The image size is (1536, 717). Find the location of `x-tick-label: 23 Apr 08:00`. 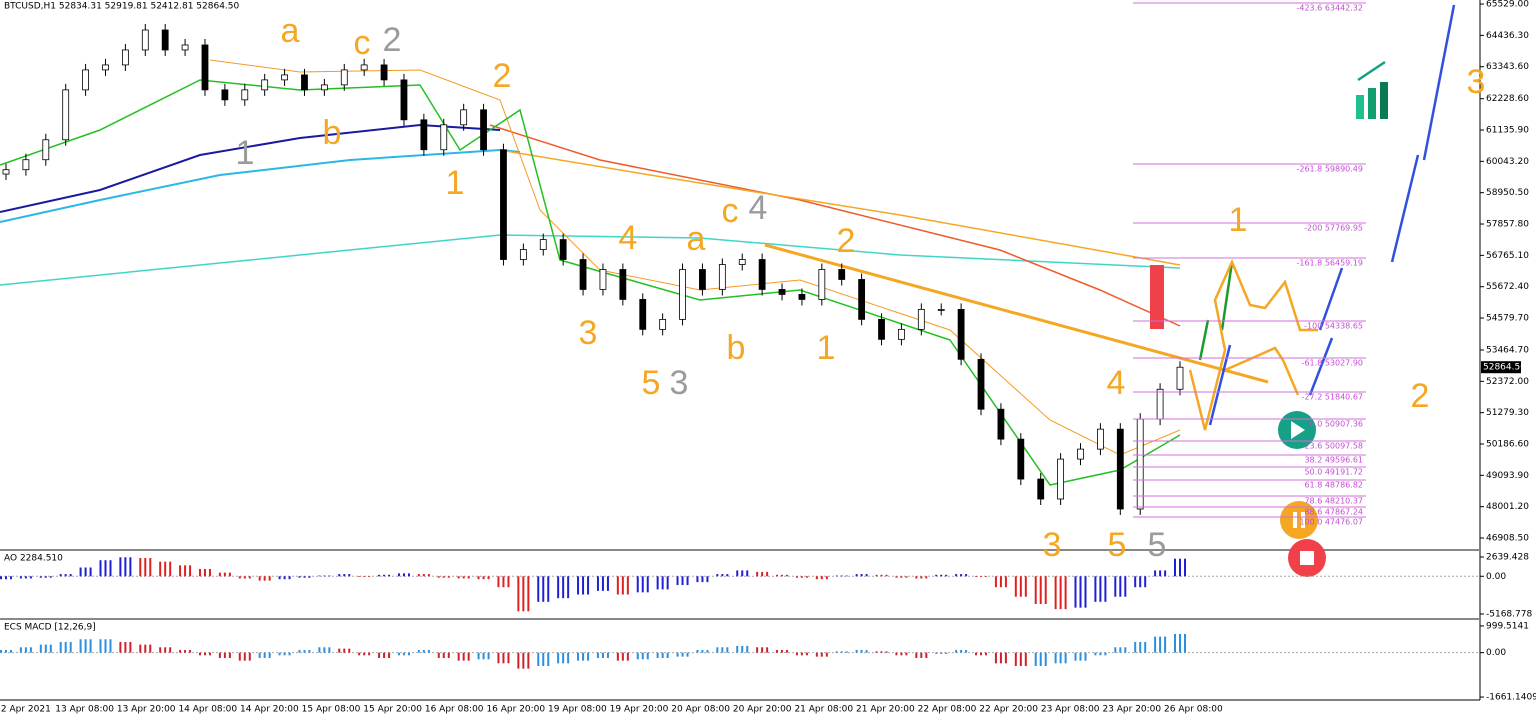

x-tick-label: 23 Apr 08:00 is located at coordinates (1070, 710).